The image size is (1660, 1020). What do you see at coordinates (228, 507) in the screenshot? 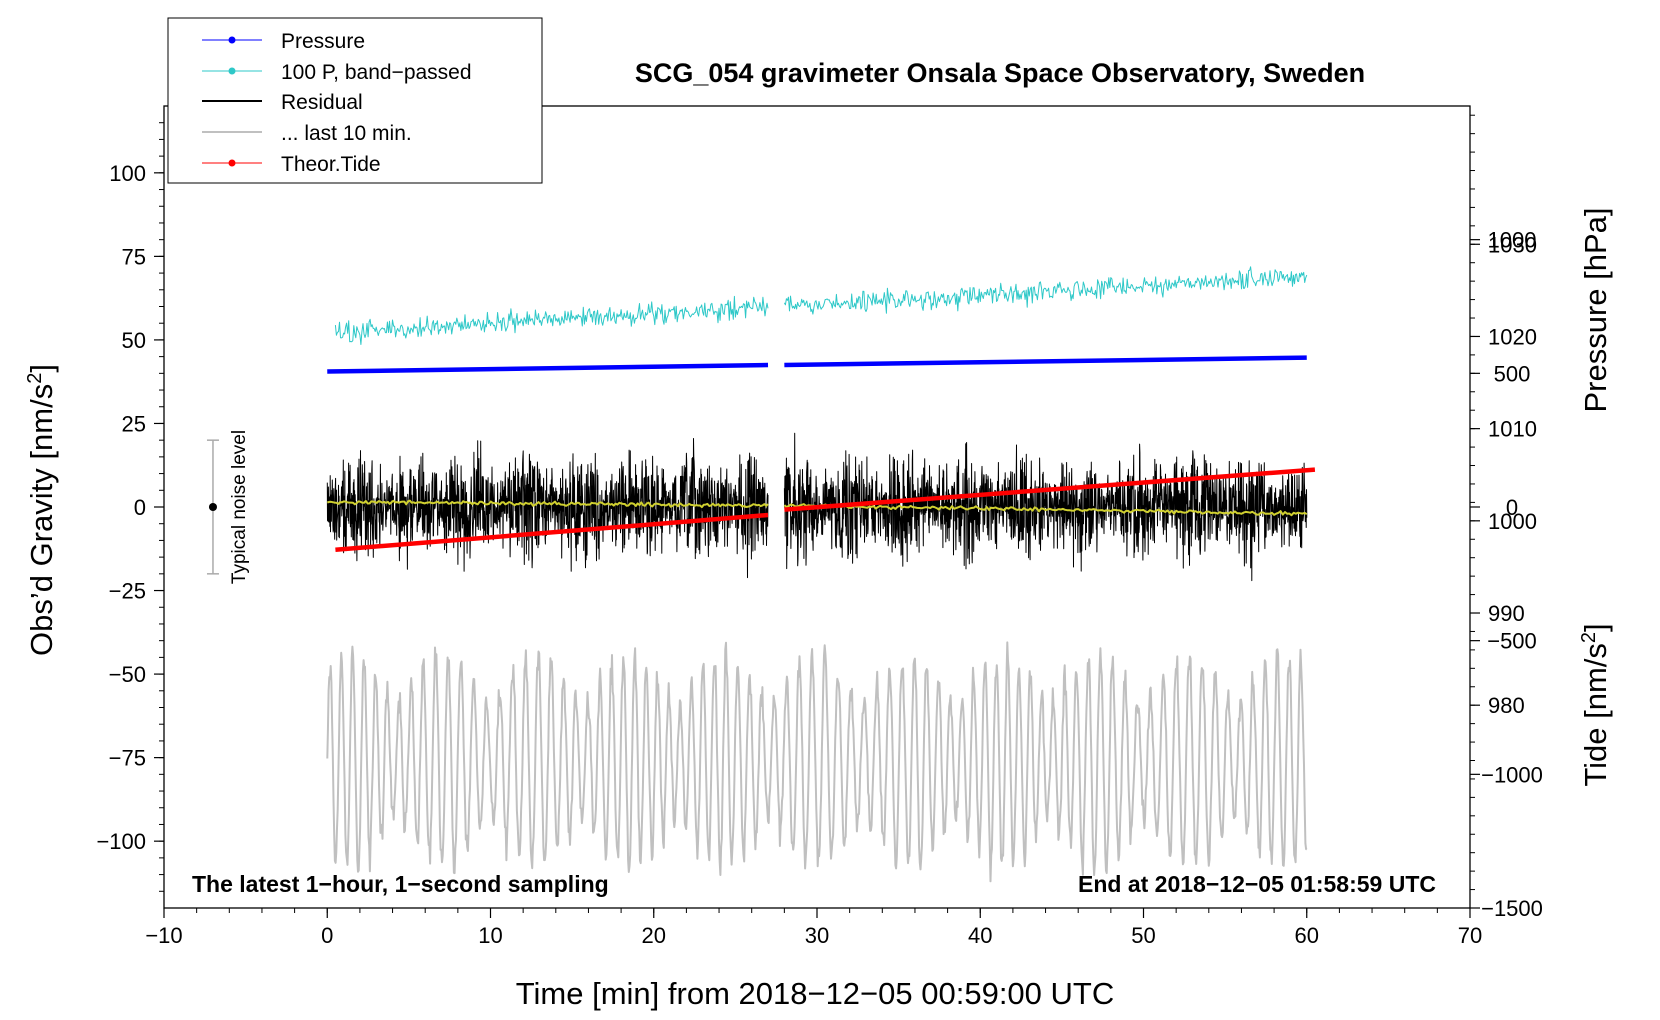
I see `noise-level-bar: Typical noise level` at bounding box center [228, 507].